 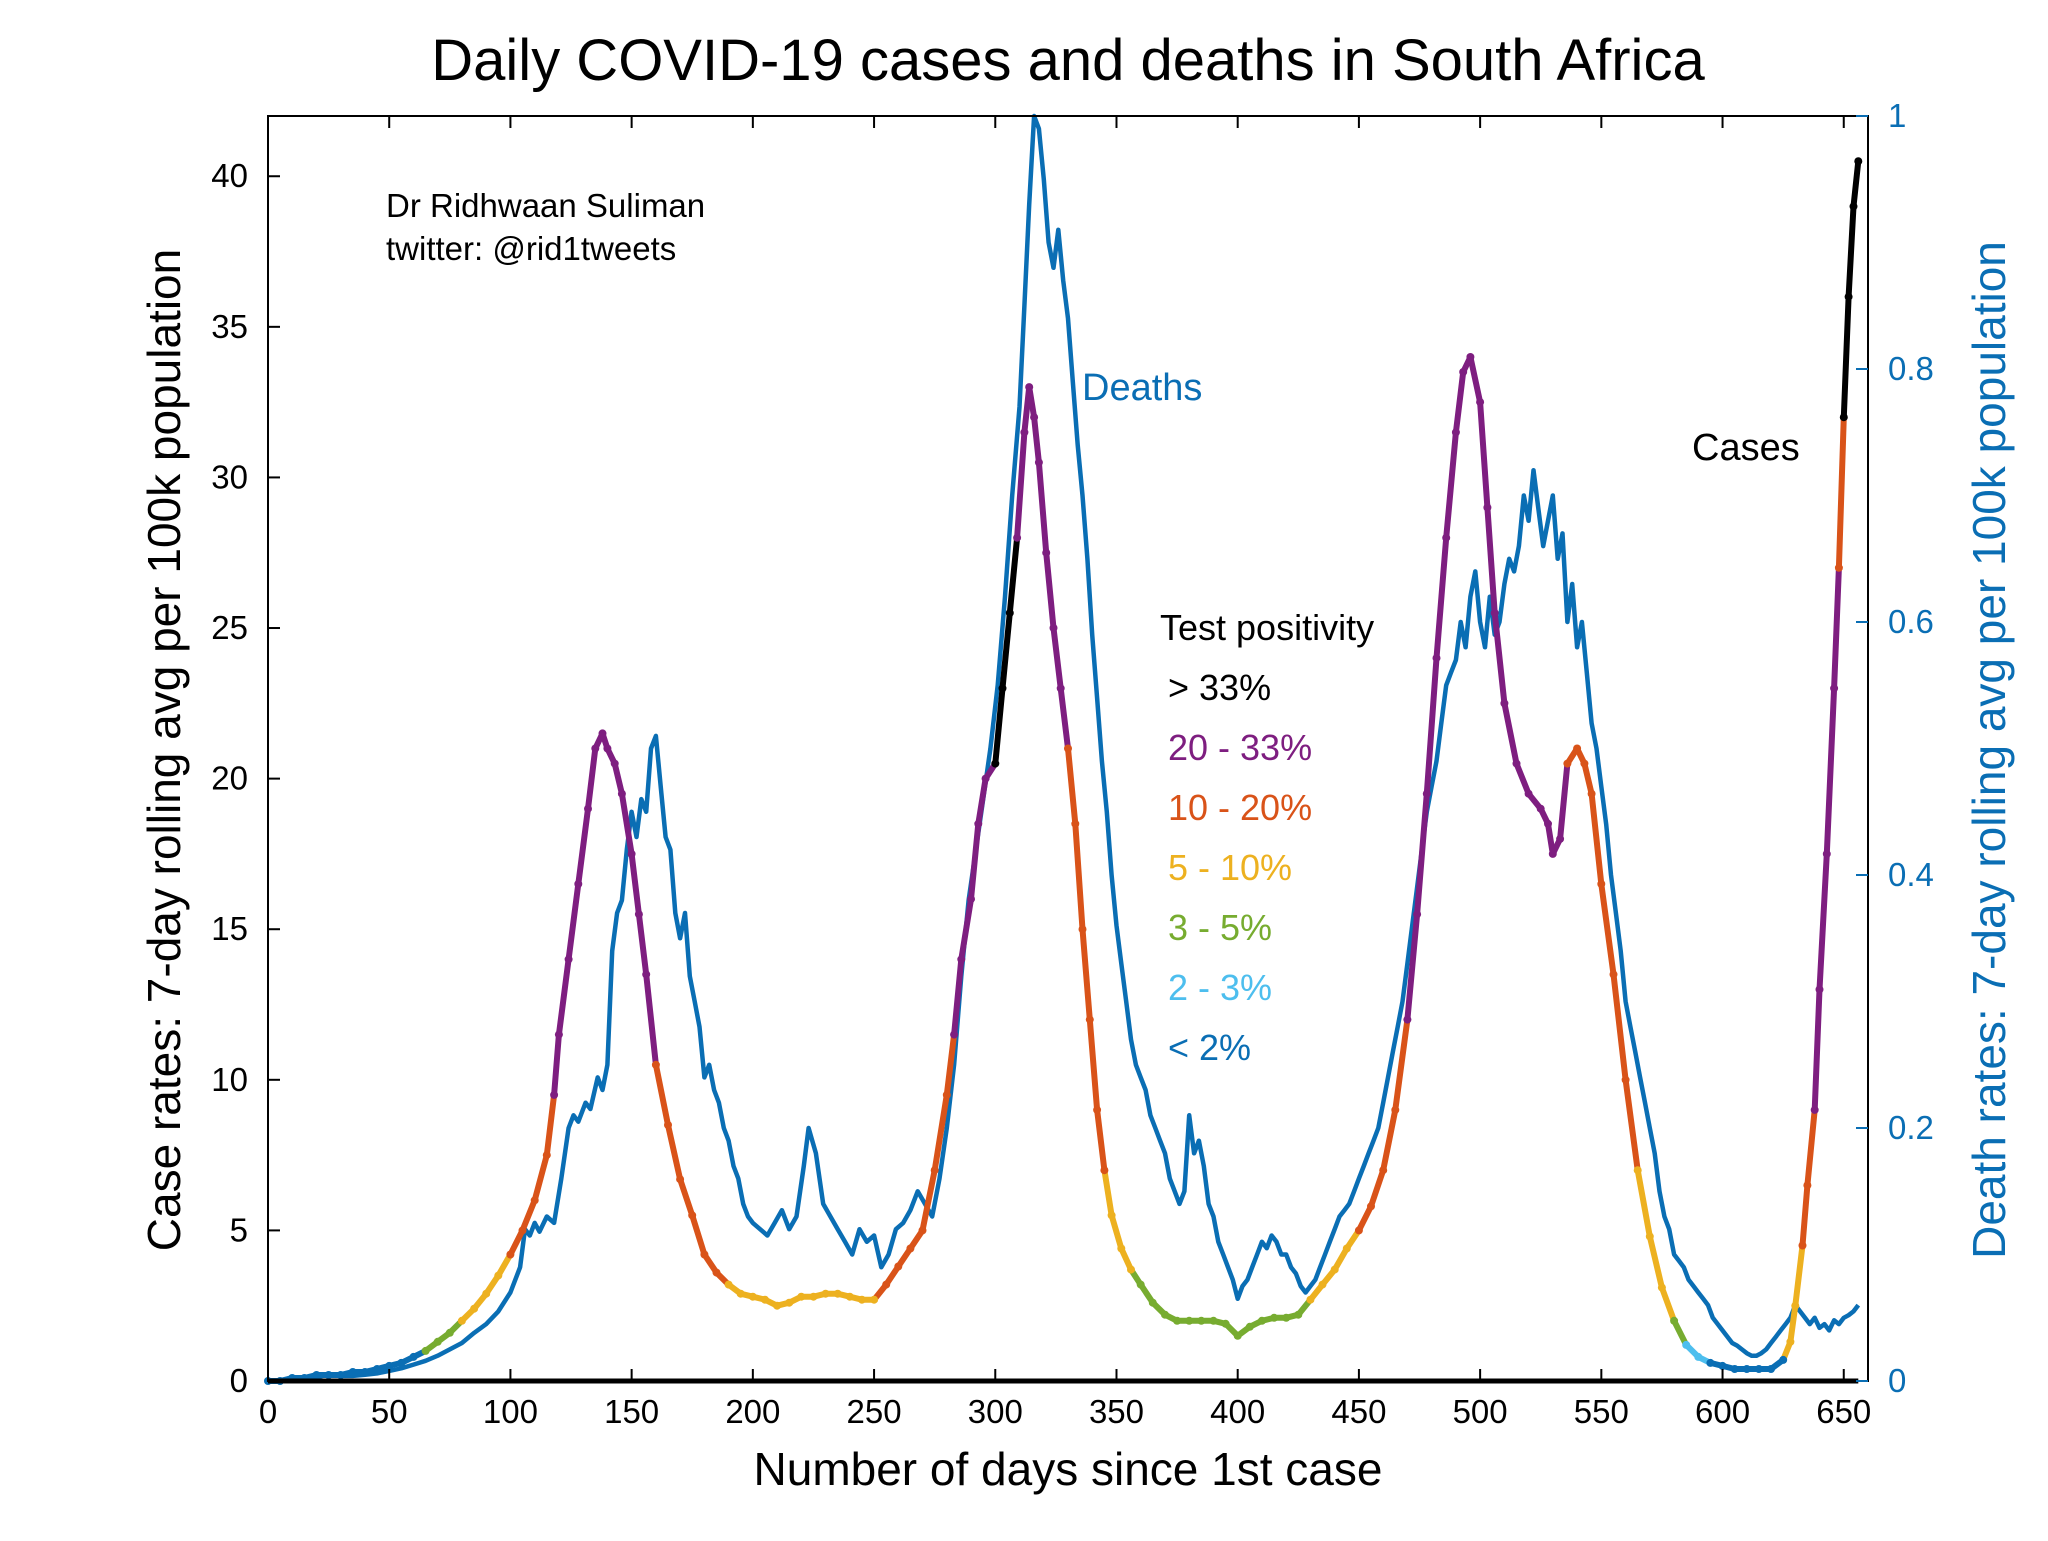 I want to click on y-right-tick-label: 0.4, so click(x=1911, y=874).